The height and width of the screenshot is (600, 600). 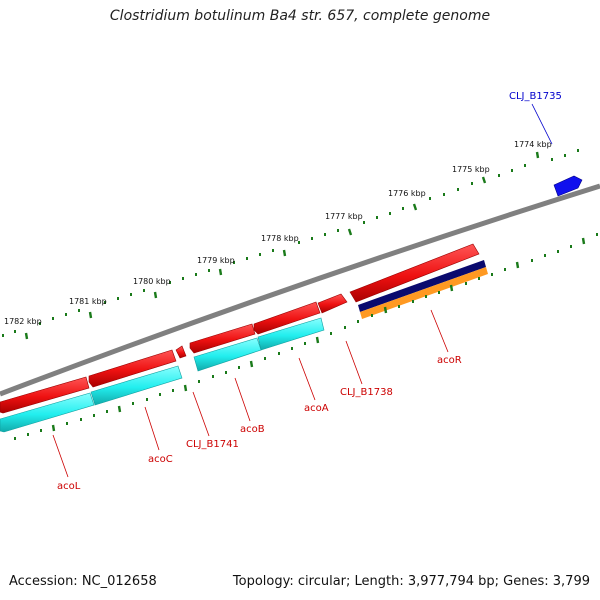 I want to click on leader-acoR, so click(x=439, y=331).